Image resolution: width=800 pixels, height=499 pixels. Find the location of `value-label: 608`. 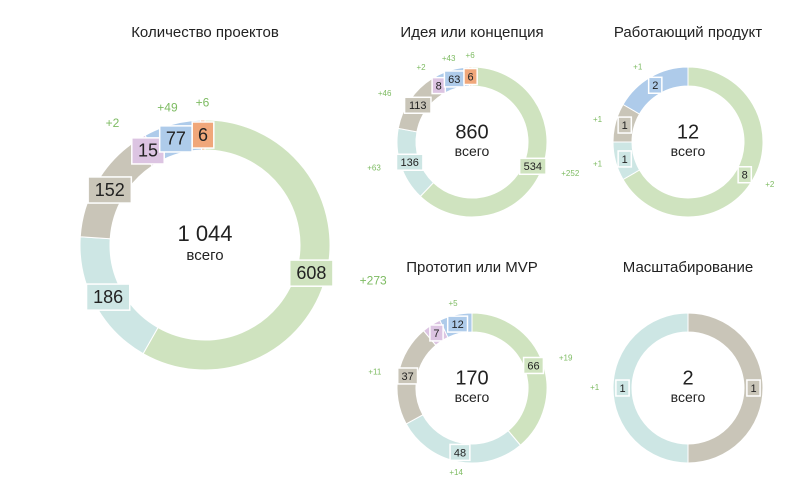

value-label: 608 is located at coordinates (311, 273).